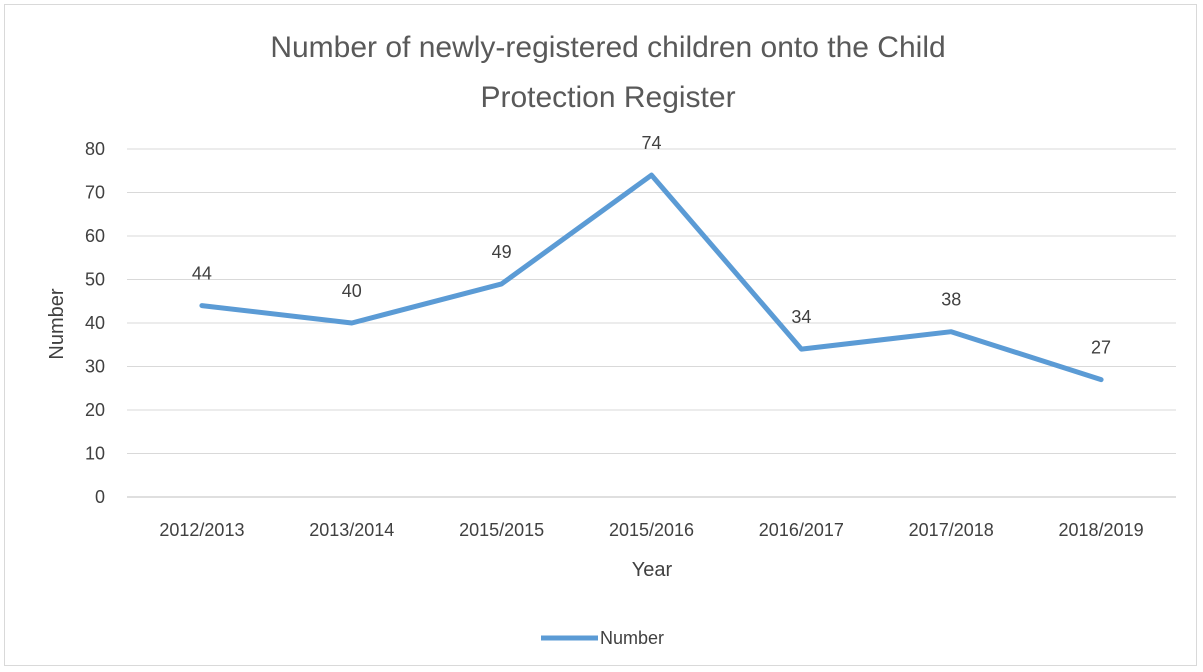 The height and width of the screenshot is (672, 1203). What do you see at coordinates (502, 252) in the screenshot?
I see `data-label: 49` at bounding box center [502, 252].